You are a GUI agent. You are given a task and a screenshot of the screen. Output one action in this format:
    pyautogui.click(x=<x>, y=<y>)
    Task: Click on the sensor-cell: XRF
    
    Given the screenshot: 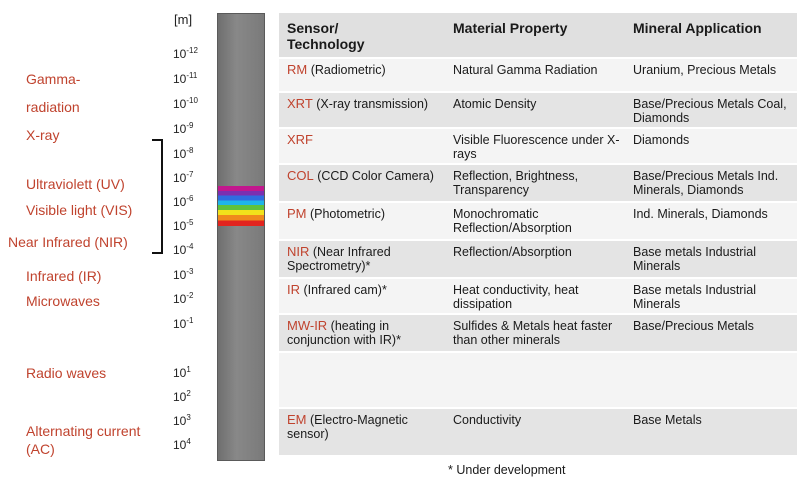 What is the action you would take?
    pyautogui.click(x=367, y=140)
    